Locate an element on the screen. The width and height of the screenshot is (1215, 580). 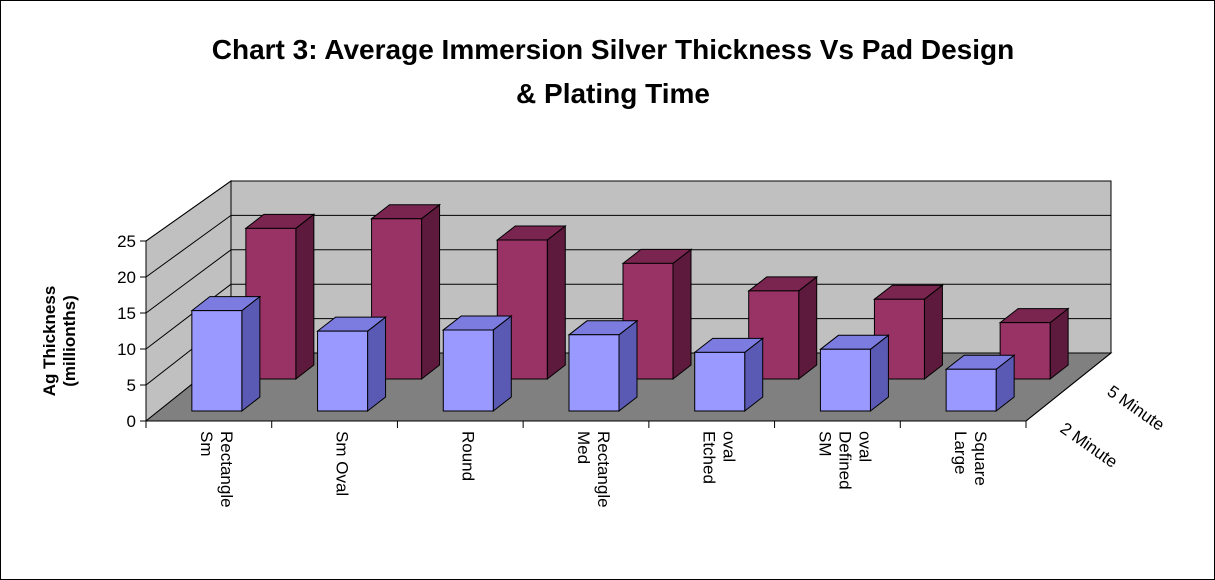
x-category-label: SM is located at coordinates (824, 444).